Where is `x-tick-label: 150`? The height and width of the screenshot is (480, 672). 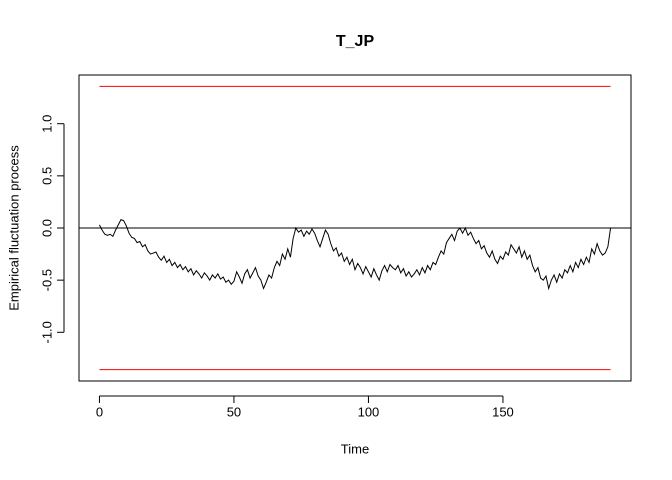 x-tick-label: 150 is located at coordinates (503, 411).